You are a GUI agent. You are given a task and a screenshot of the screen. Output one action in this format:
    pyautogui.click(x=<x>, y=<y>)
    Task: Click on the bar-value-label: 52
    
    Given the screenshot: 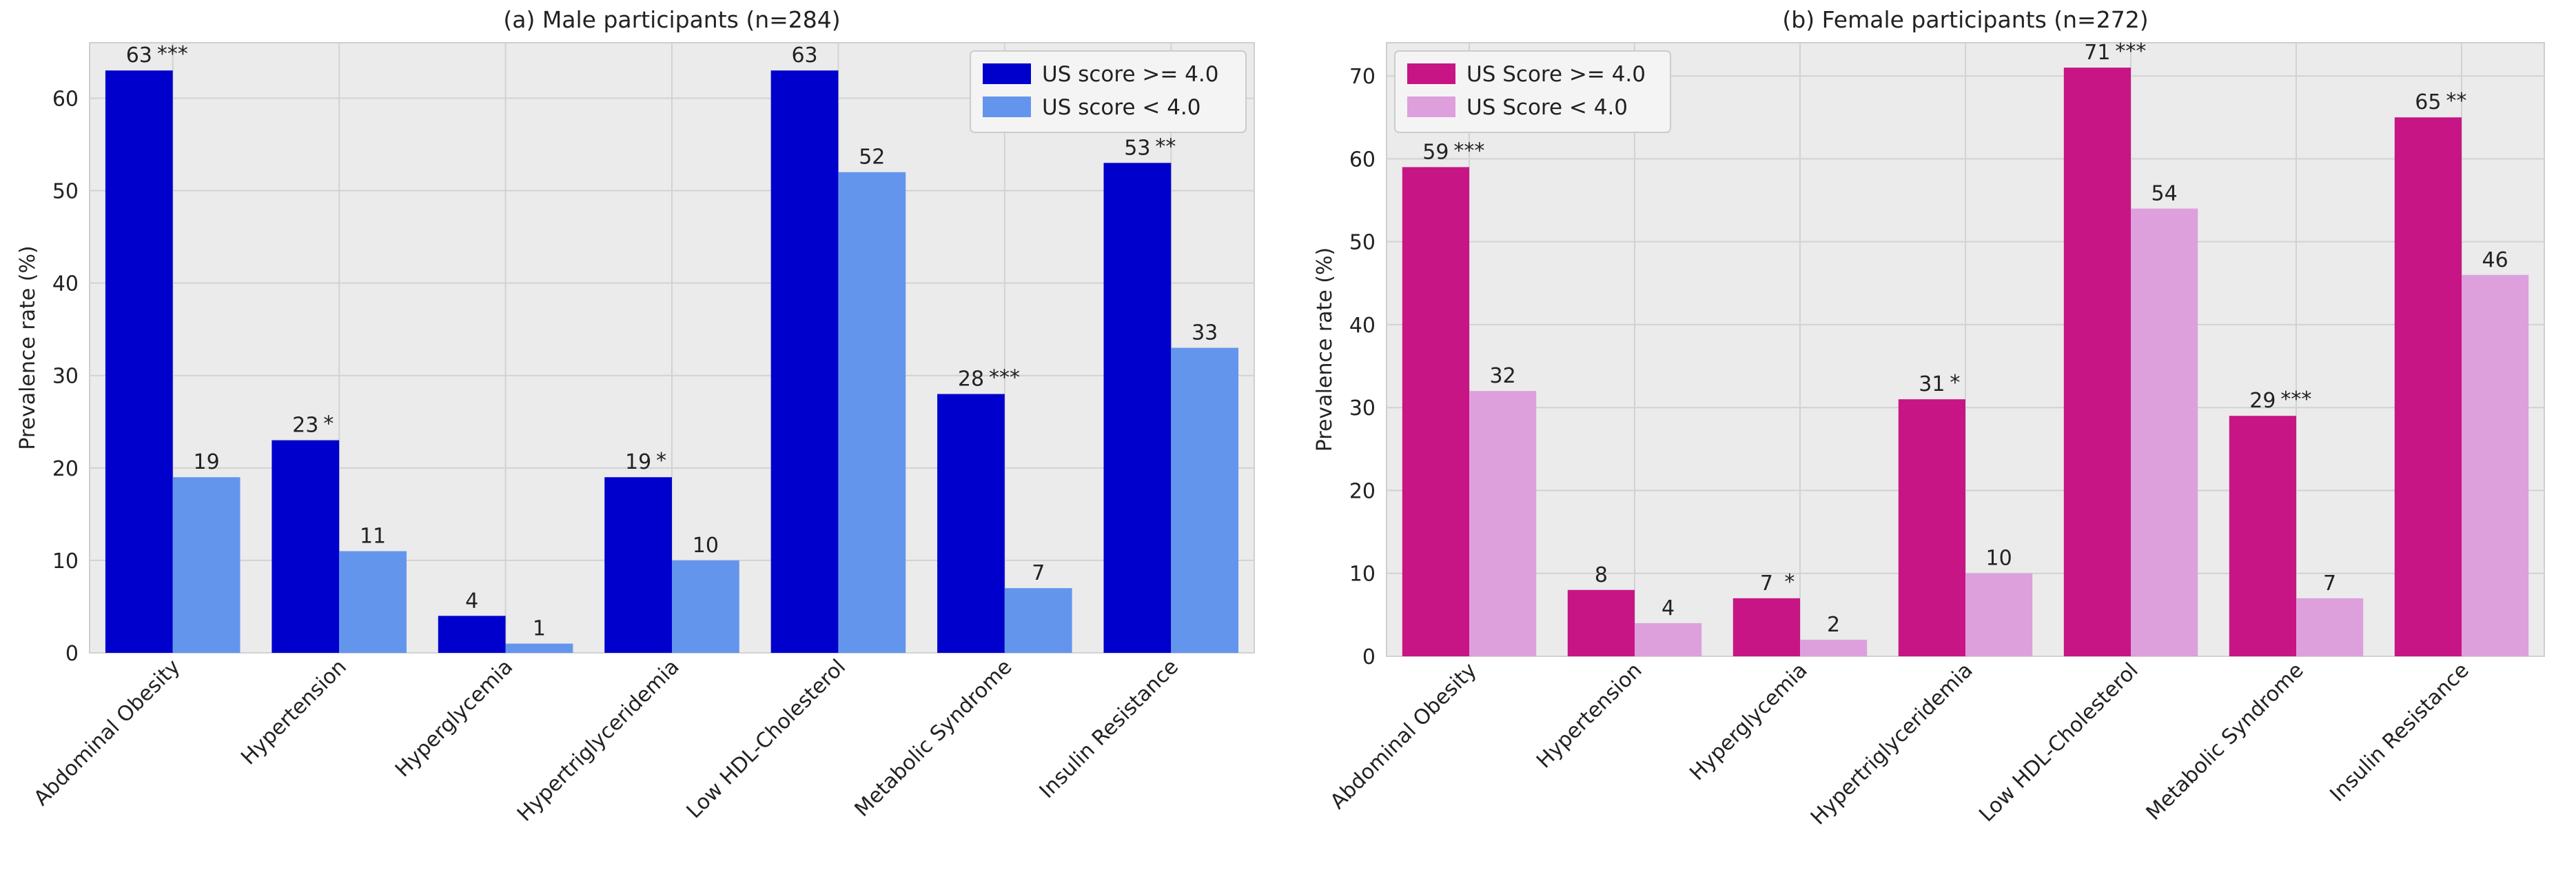 What is the action you would take?
    pyautogui.click(x=872, y=157)
    